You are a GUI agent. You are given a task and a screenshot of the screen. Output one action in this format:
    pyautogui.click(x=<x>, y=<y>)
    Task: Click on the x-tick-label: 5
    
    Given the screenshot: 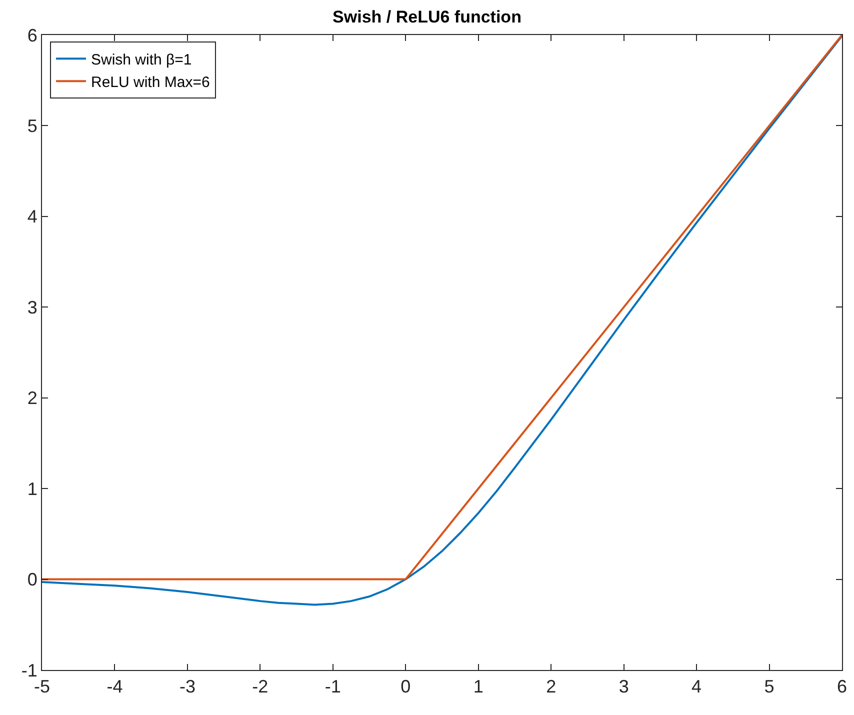 What is the action you would take?
    pyautogui.click(x=769, y=686)
    